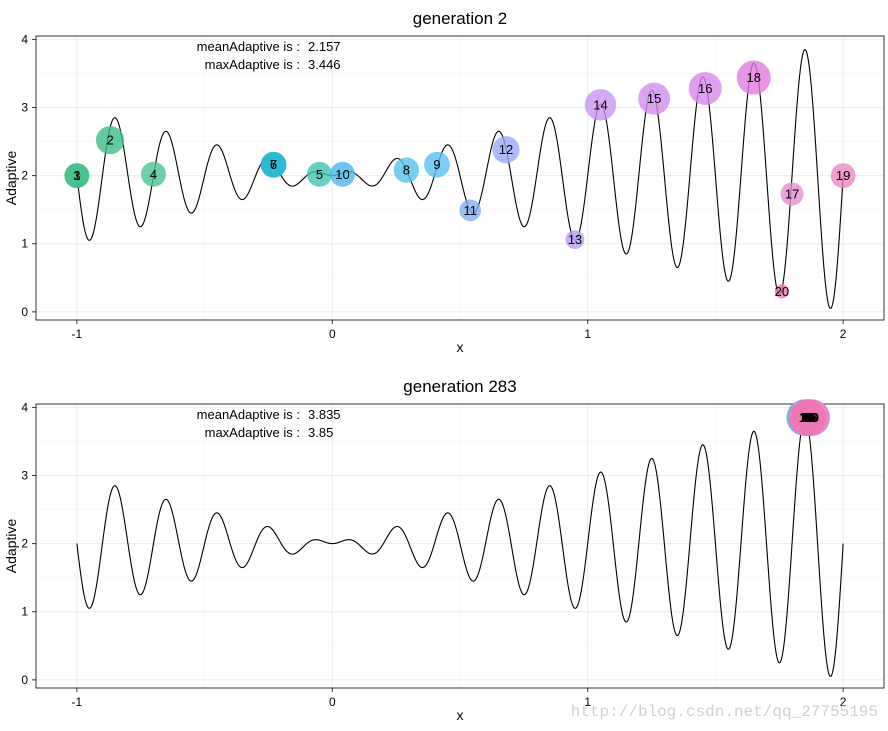 The image size is (888, 731). What do you see at coordinates (460, 18) in the screenshot?
I see `chart-title: generation 2` at bounding box center [460, 18].